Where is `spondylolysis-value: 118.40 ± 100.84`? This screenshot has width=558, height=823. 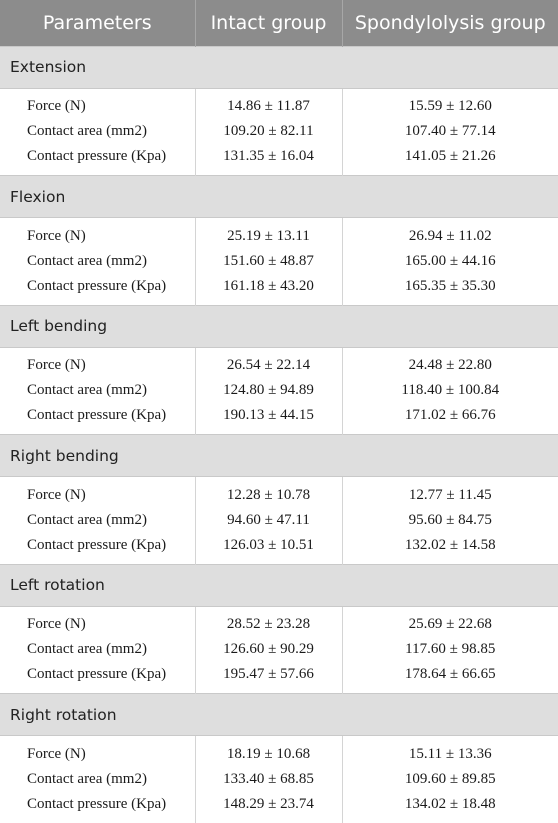 spondylolysis-value: 118.40 ± 100.84 is located at coordinates (450, 390).